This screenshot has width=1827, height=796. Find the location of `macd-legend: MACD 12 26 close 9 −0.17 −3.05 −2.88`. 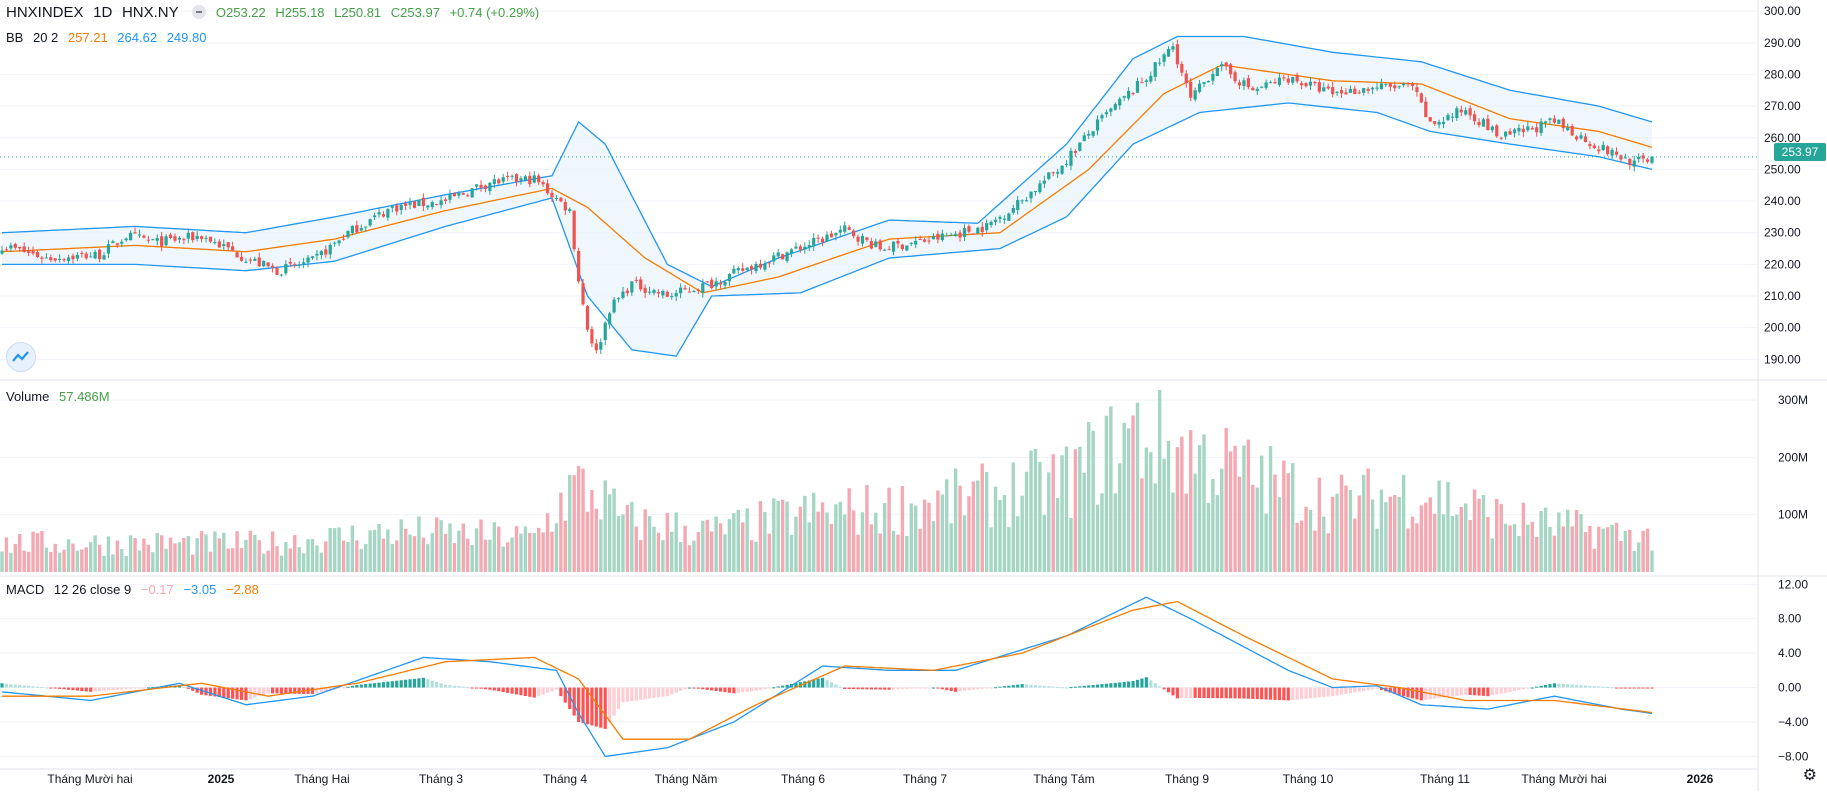

macd-legend: MACD 12 26 close 9 −0.17 −3.05 −2.88 is located at coordinates (135, 589).